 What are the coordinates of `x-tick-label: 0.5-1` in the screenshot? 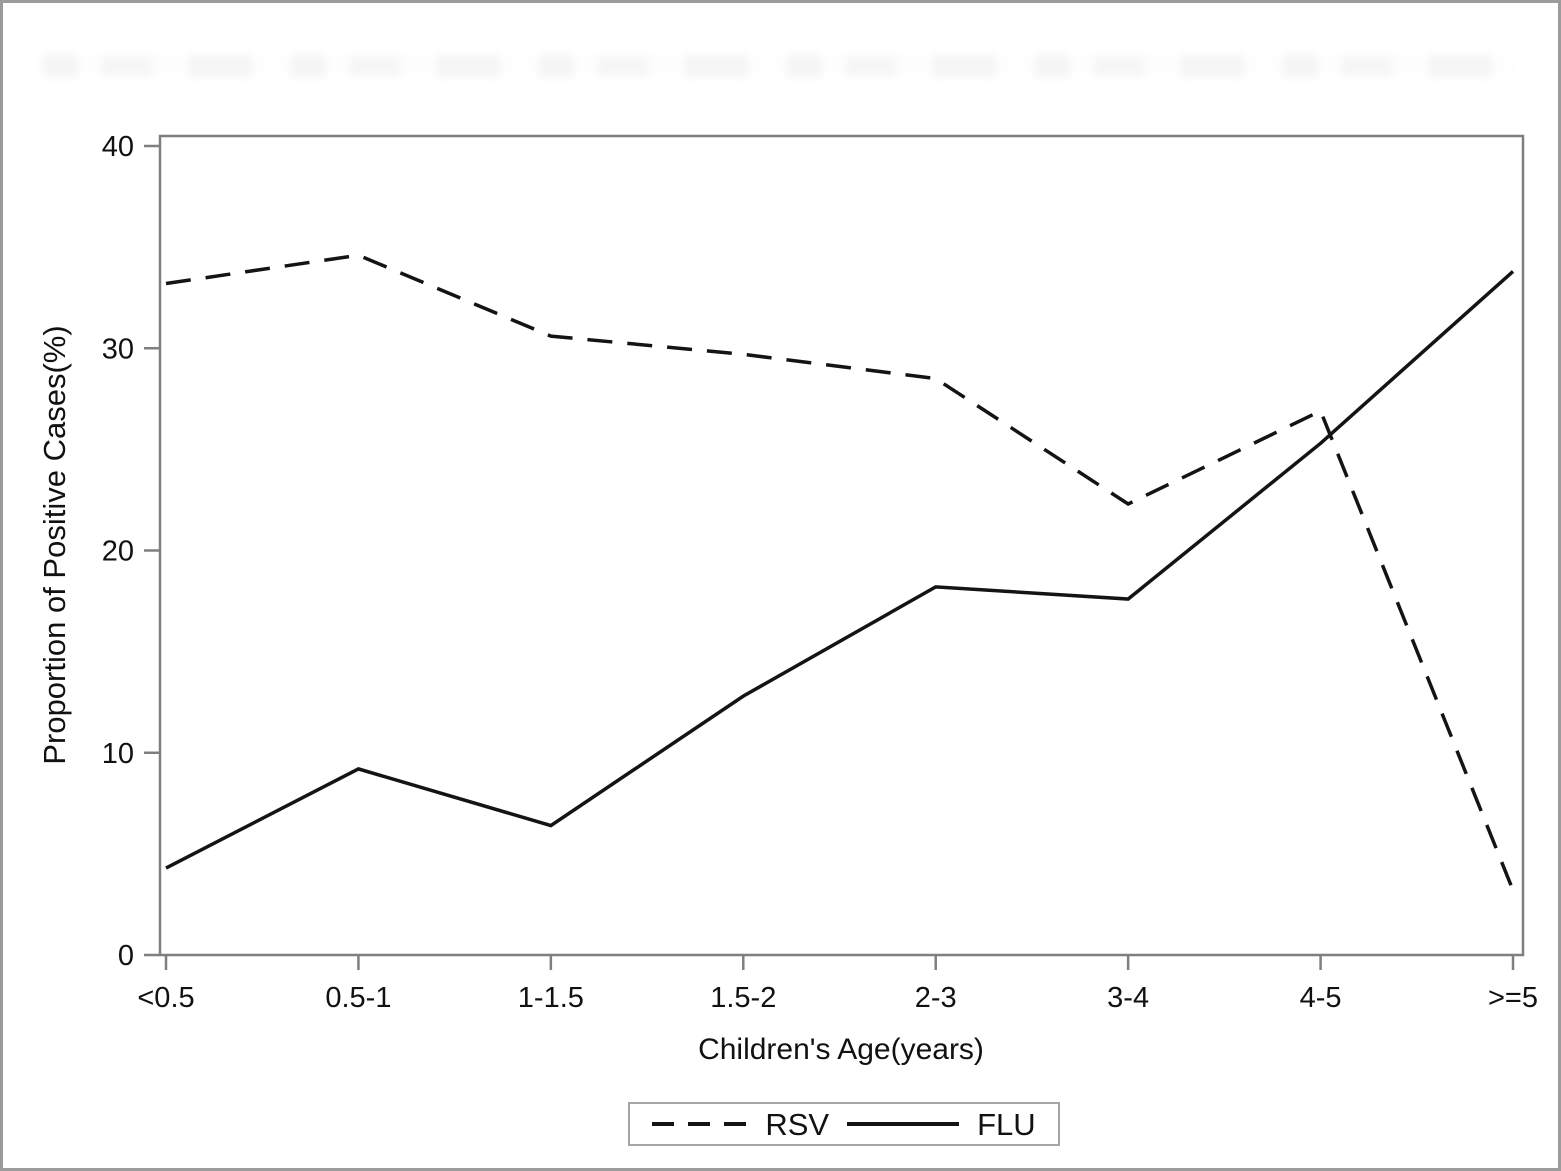 It's located at (358, 998).